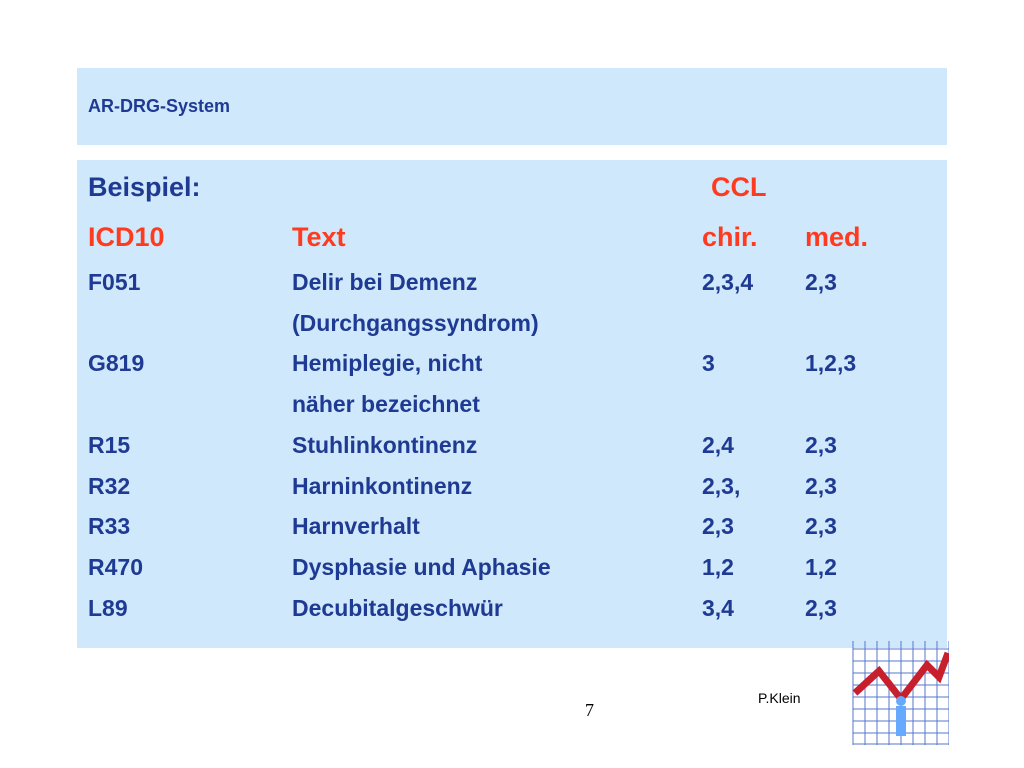 This screenshot has height=768, width=1024. What do you see at coordinates (589, 710) in the screenshot?
I see `page-number: 7` at bounding box center [589, 710].